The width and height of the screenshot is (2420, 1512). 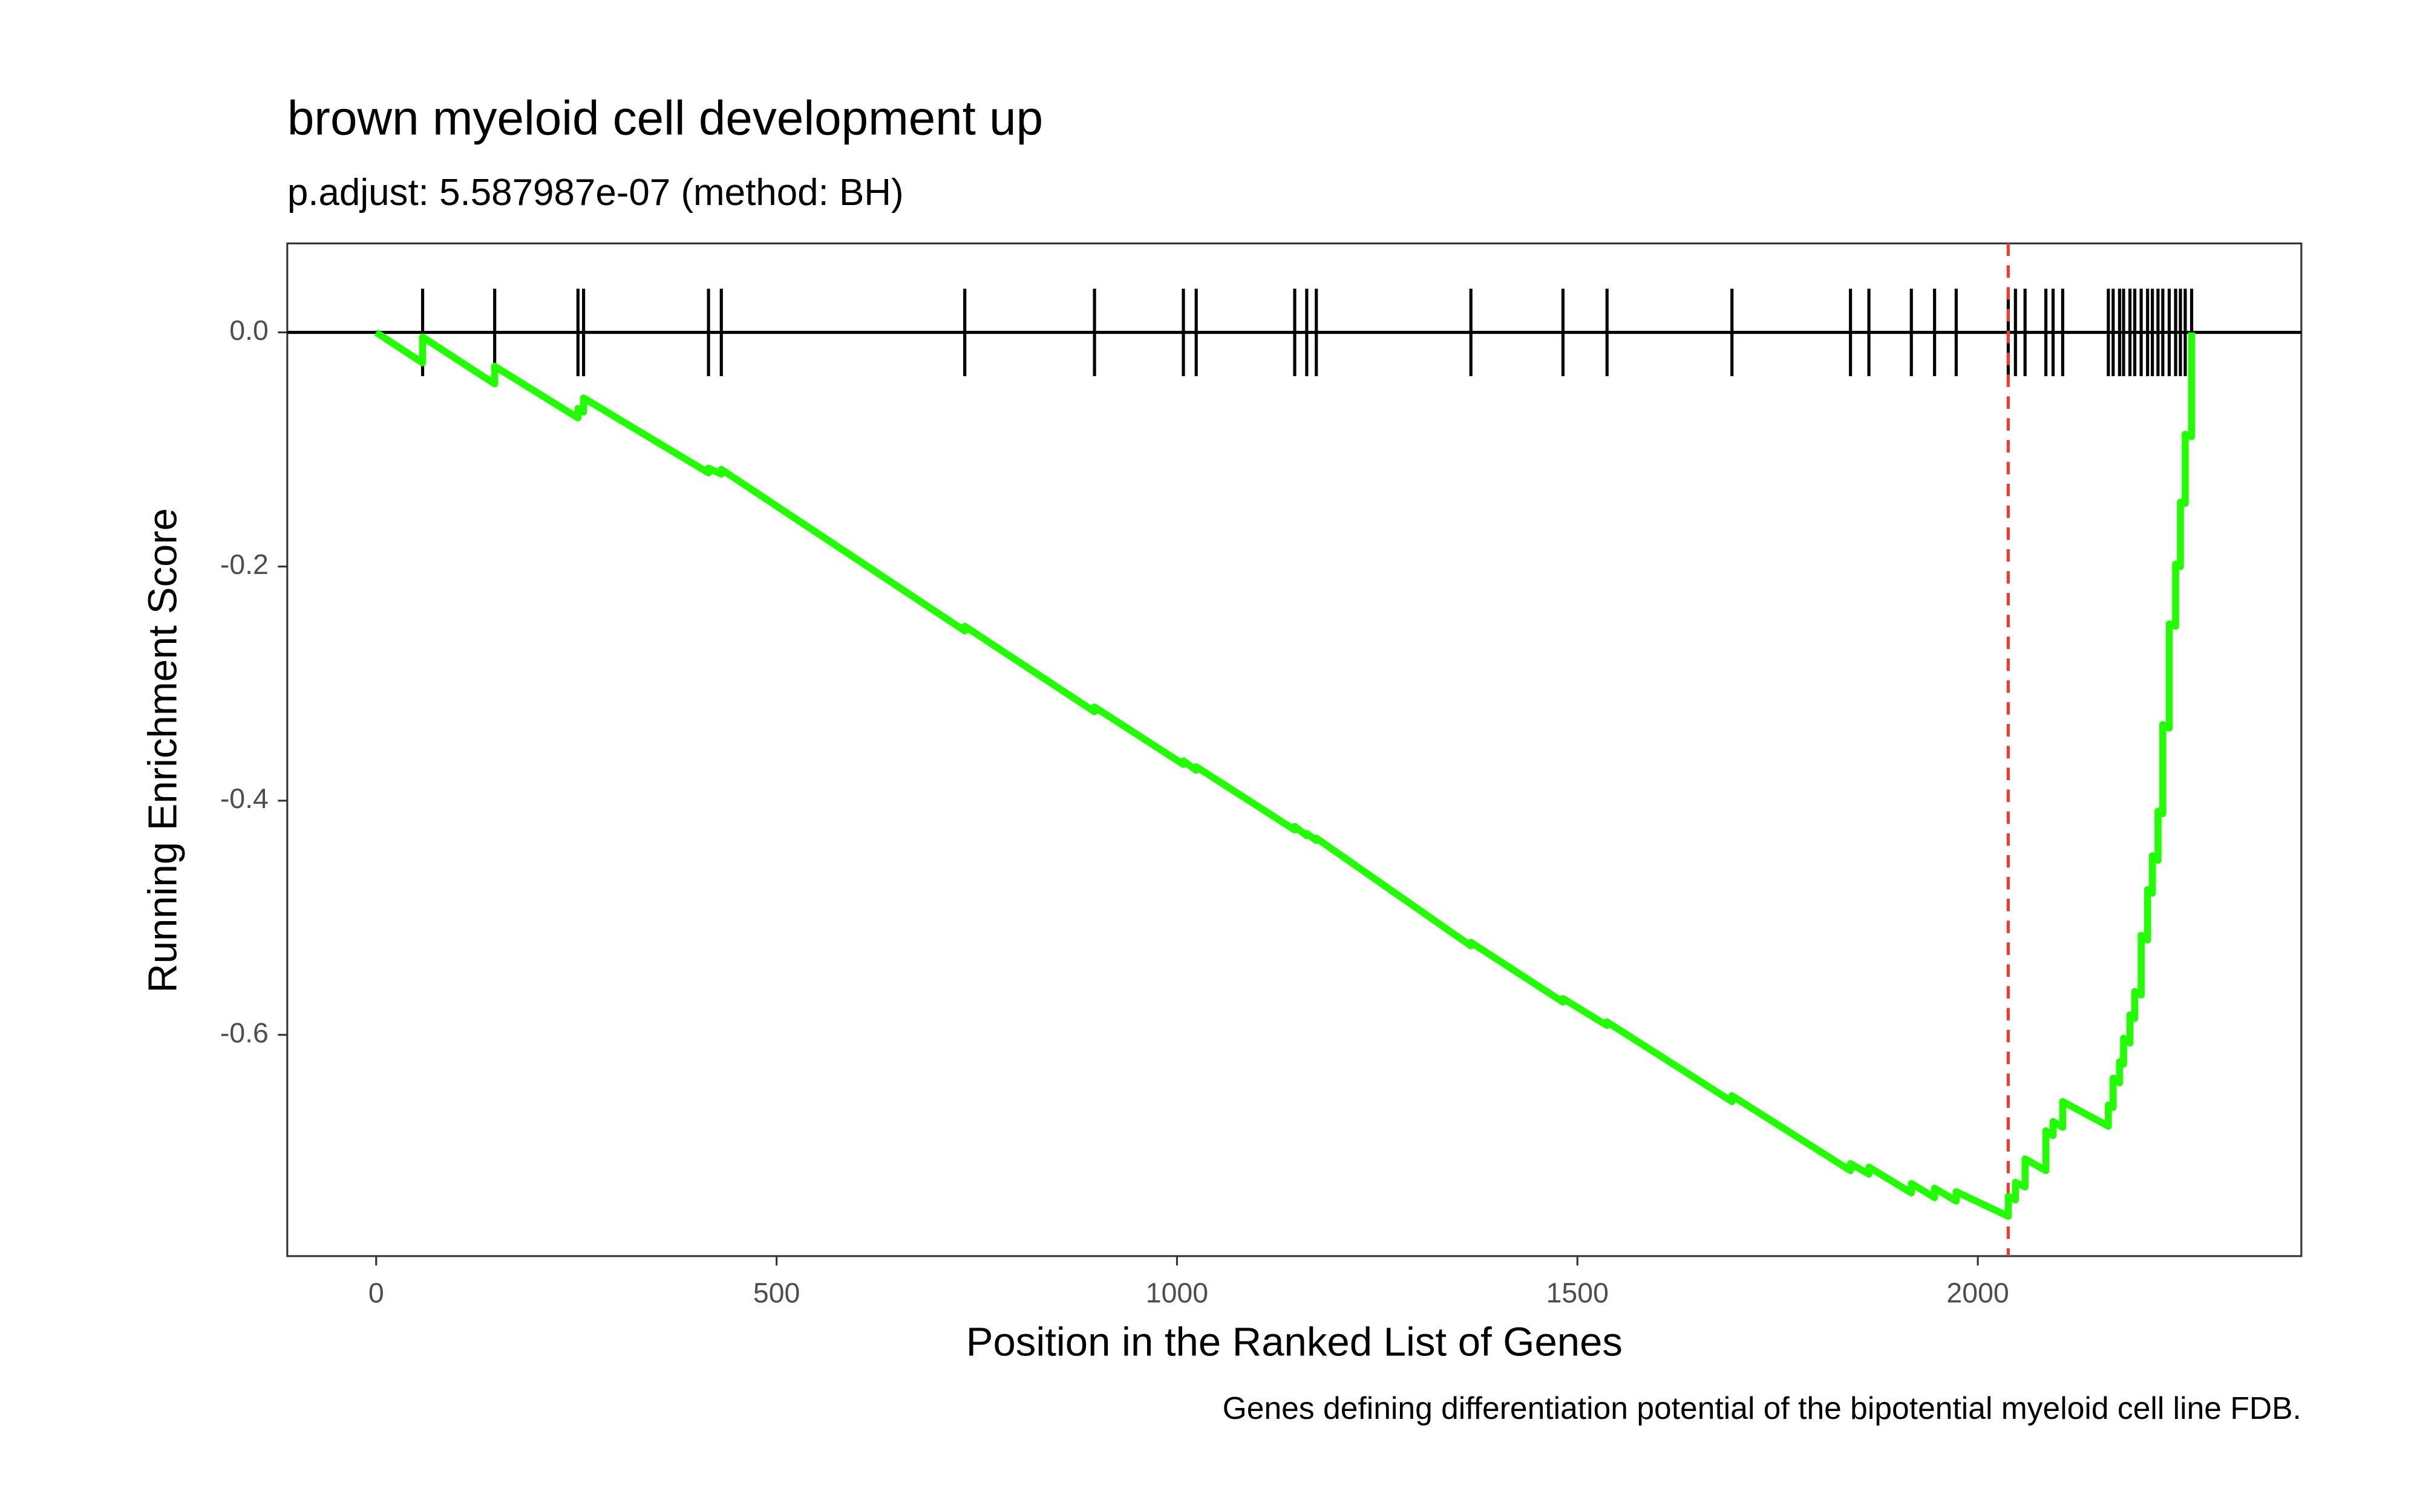 What do you see at coordinates (249, 330) in the screenshot?
I see `y-tick-label: 0.0` at bounding box center [249, 330].